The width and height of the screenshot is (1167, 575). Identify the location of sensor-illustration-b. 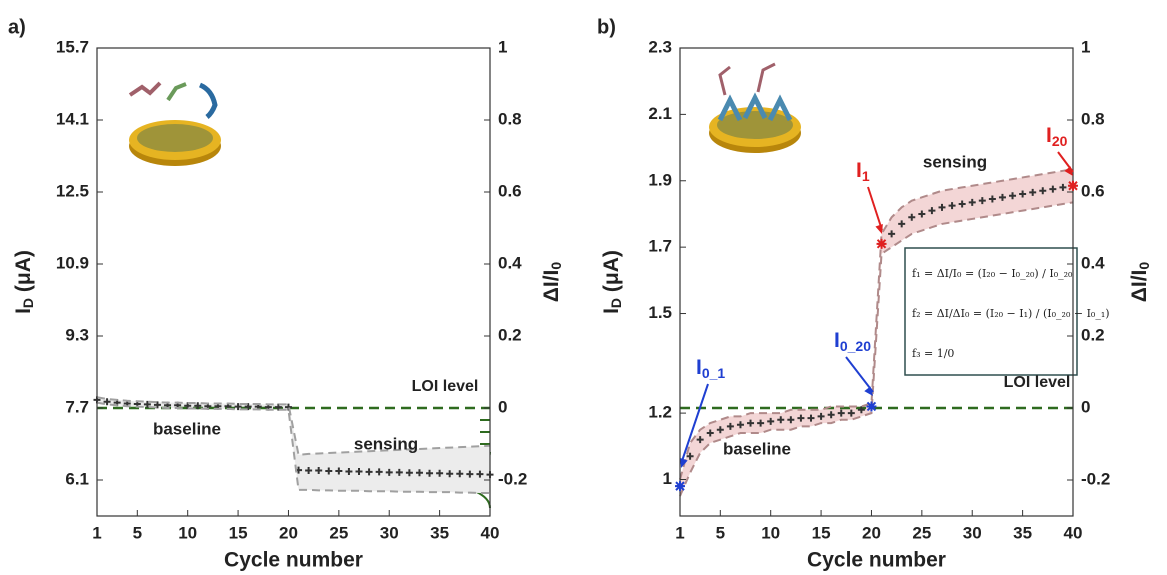
(755, 107).